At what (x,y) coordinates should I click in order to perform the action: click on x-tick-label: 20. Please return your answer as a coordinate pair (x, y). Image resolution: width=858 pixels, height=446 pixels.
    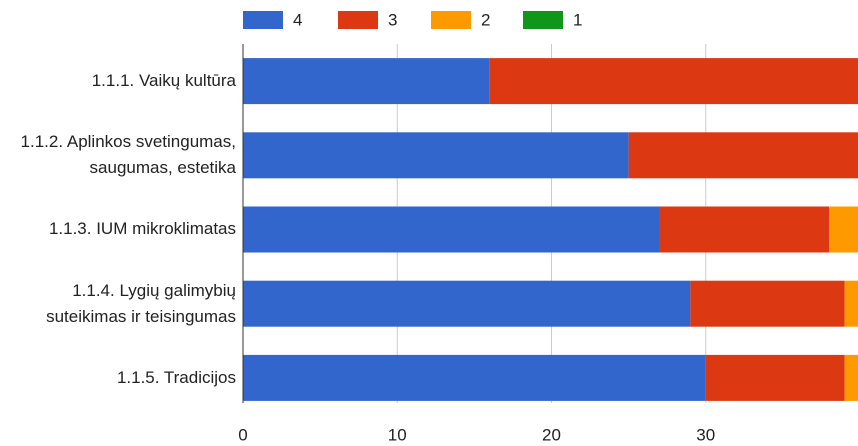
    Looking at the image, I should click on (551, 434).